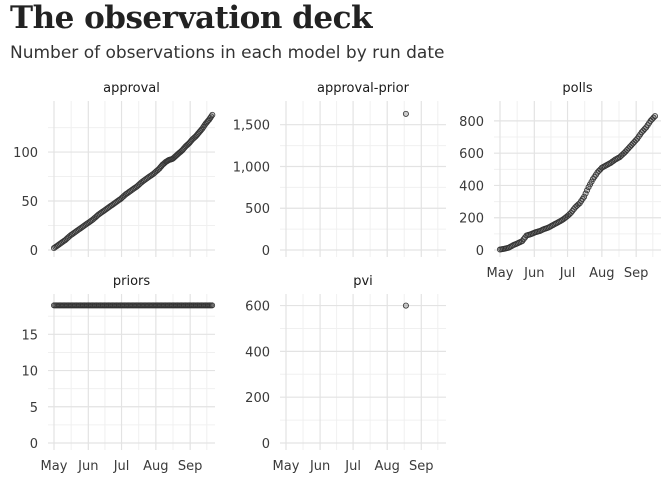 This screenshot has width=672, height=480. I want to click on y-tick-label: 1,000, so click(251, 167).